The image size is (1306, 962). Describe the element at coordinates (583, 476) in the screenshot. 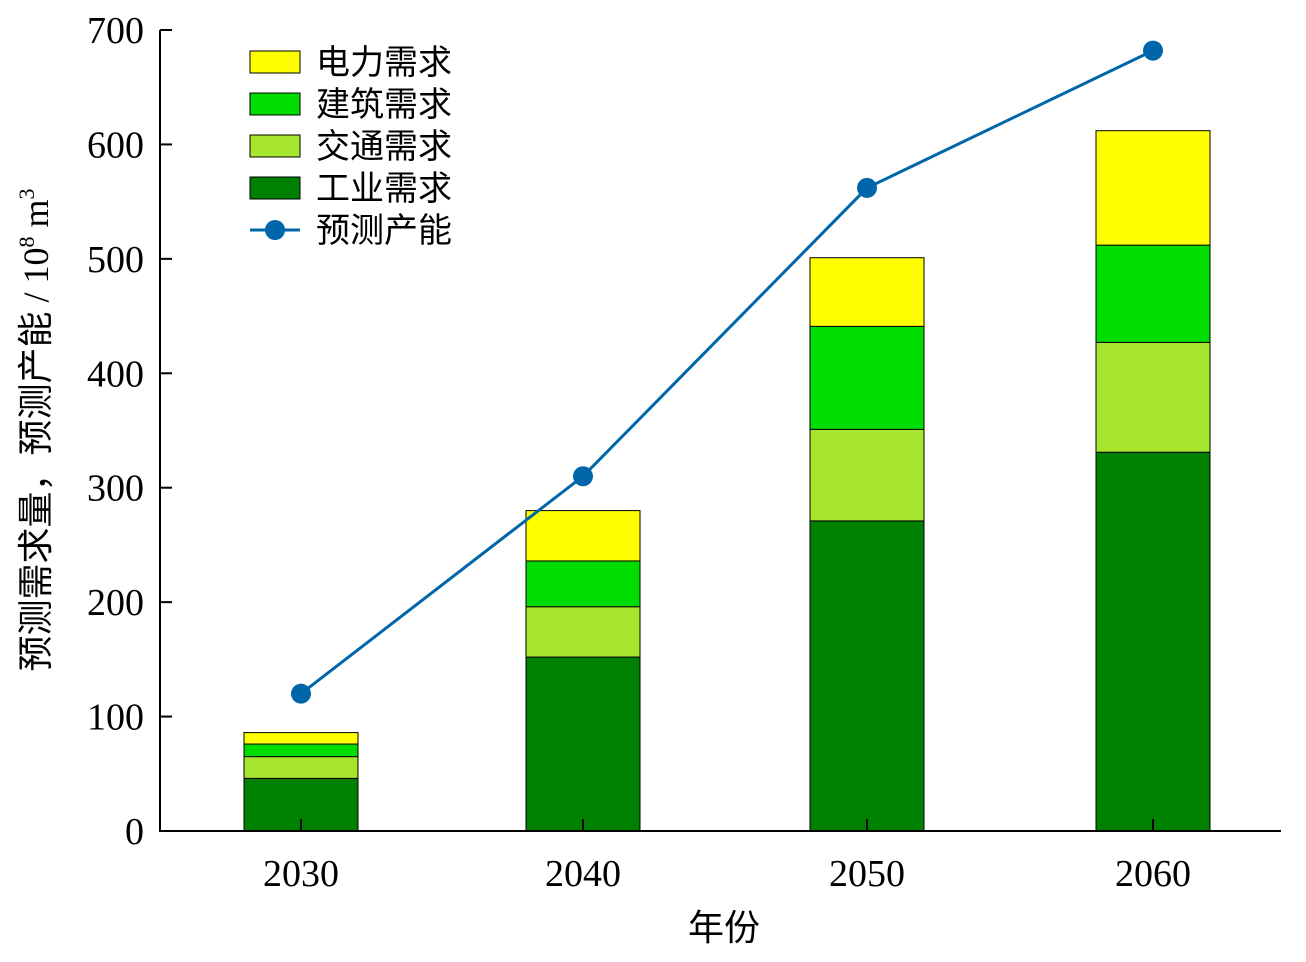

I see `capacity-point-2040` at that location.